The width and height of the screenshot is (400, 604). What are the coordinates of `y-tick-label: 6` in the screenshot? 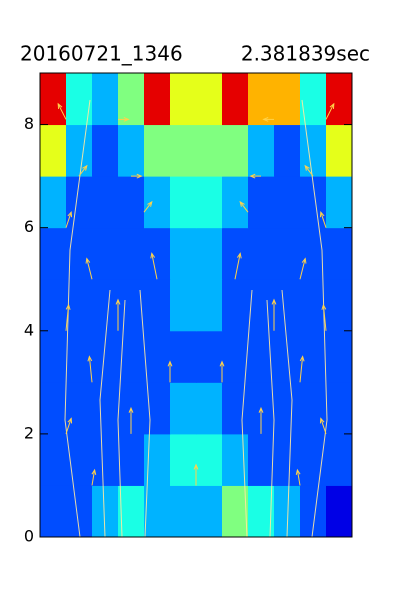 It's located at (29, 226).